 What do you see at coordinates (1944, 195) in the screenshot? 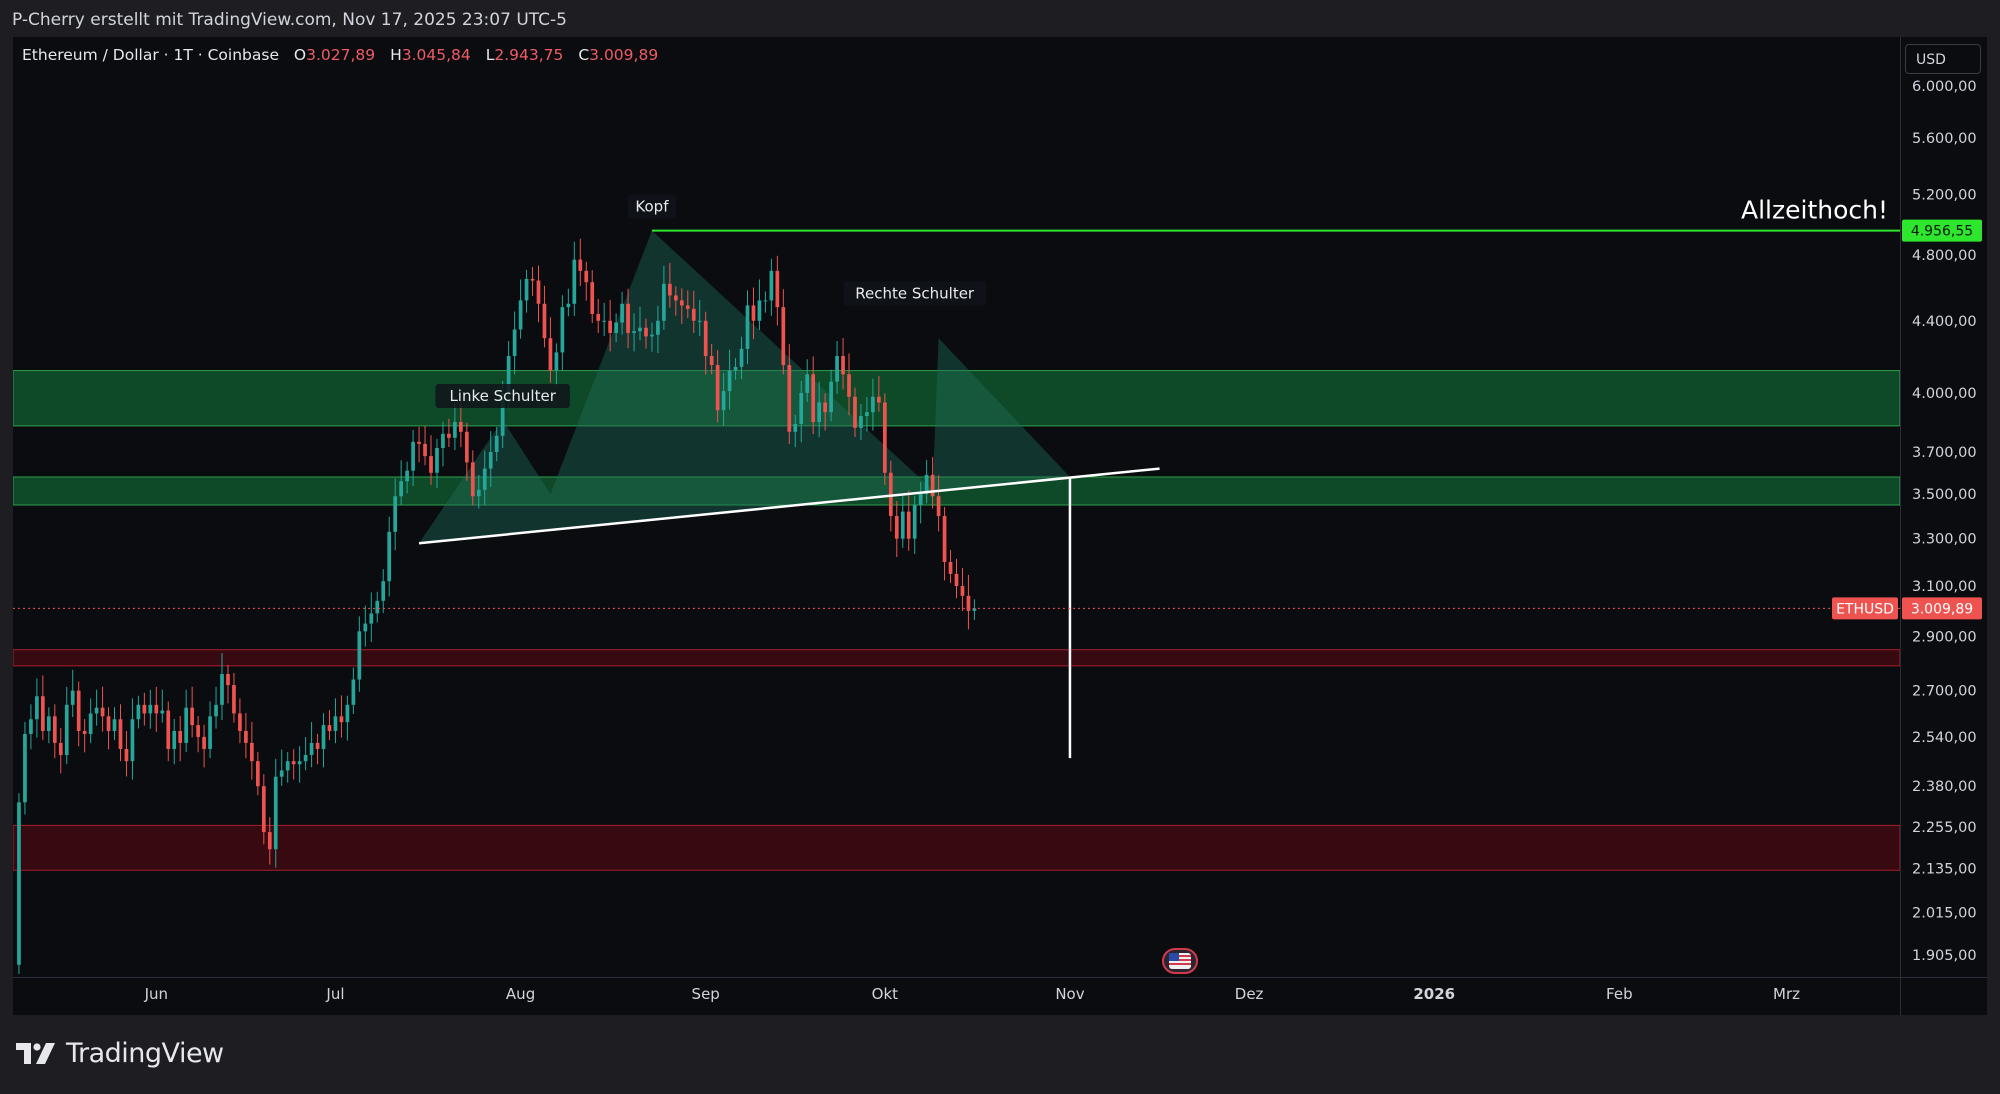
I see `y-tick-label: 5.200,00` at bounding box center [1944, 195].